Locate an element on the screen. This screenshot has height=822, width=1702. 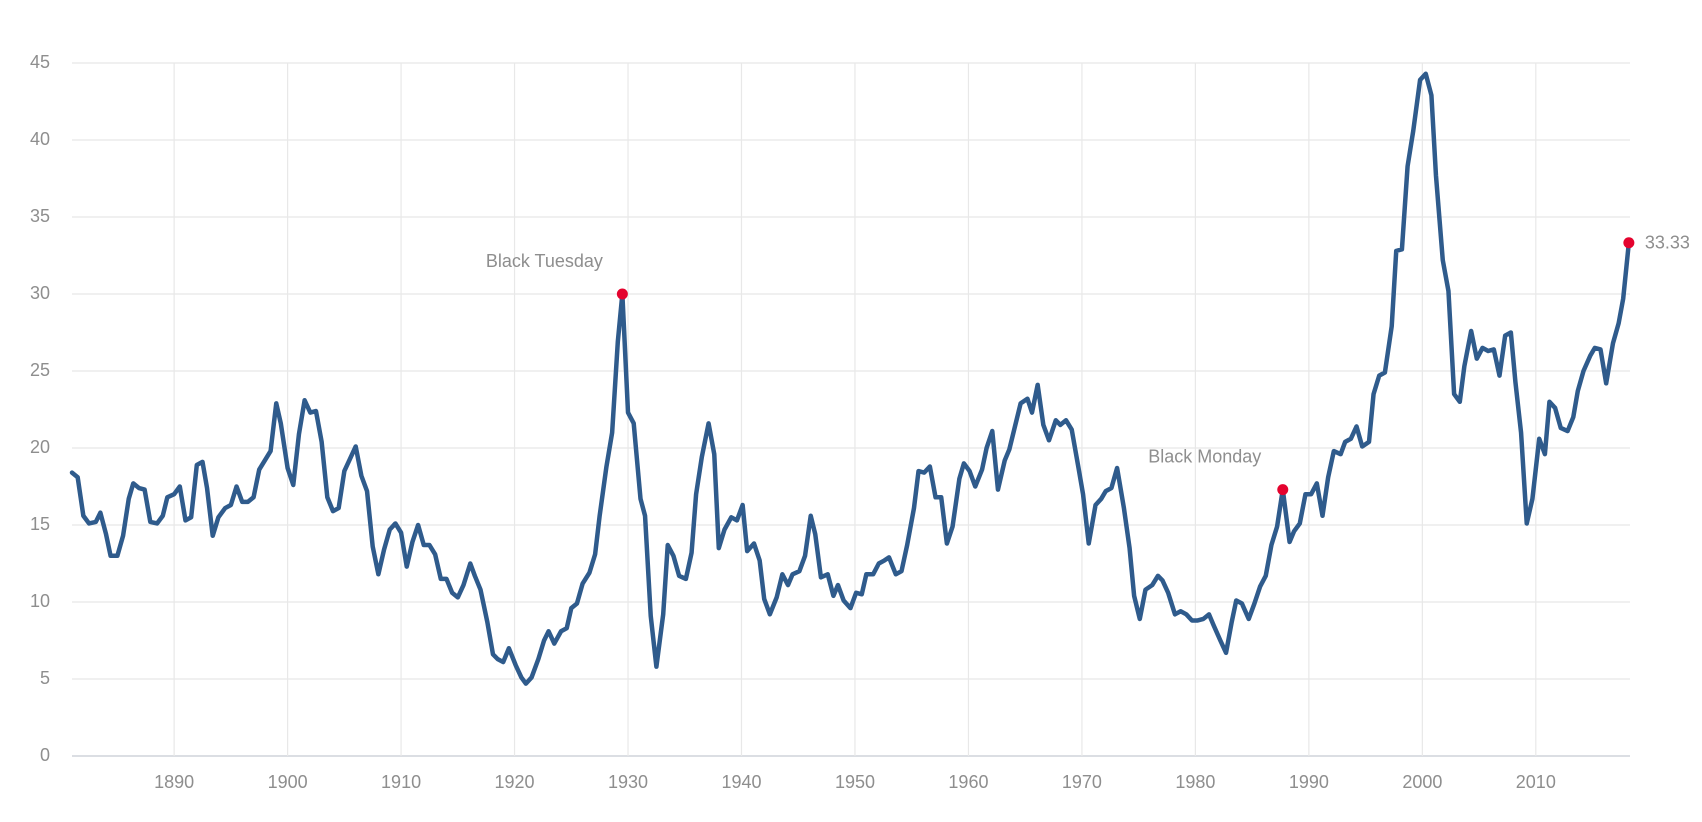
x-tick-label: 1930 is located at coordinates (628, 782).